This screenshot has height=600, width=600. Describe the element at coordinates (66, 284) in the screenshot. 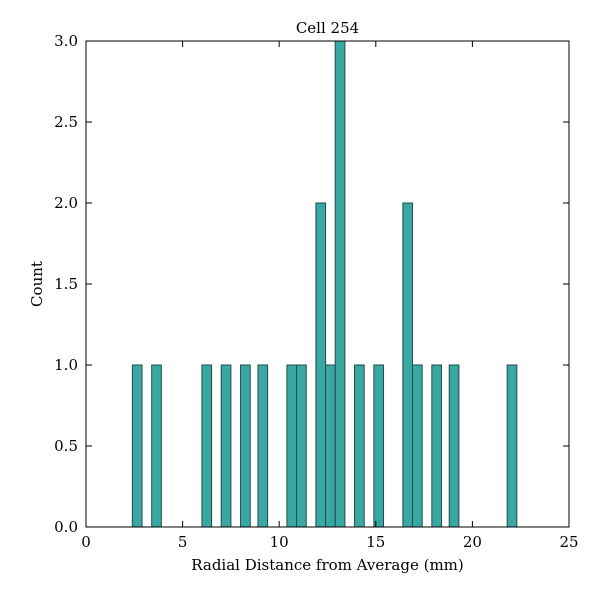

I see `y-tick-label-3: 1.5` at that location.